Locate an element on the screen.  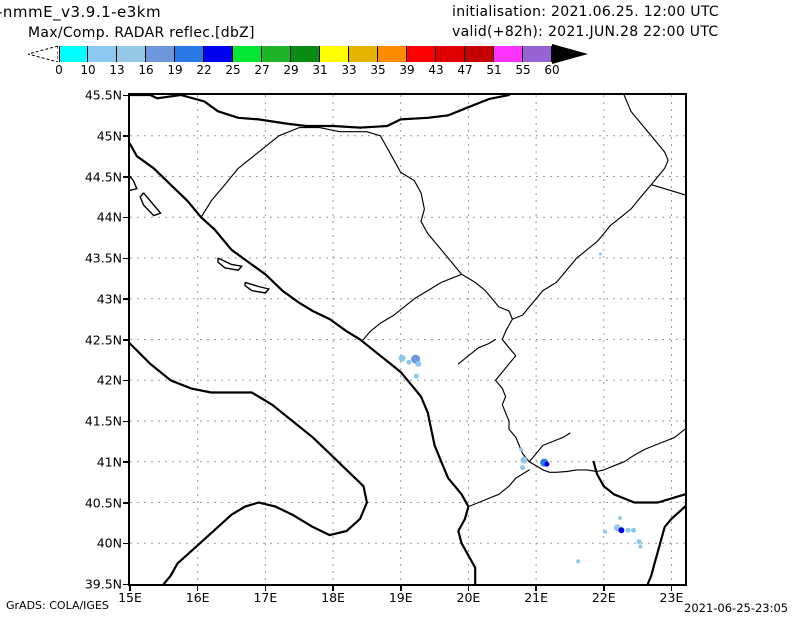
colorbar-tick-label: 35 is located at coordinates (378, 70).